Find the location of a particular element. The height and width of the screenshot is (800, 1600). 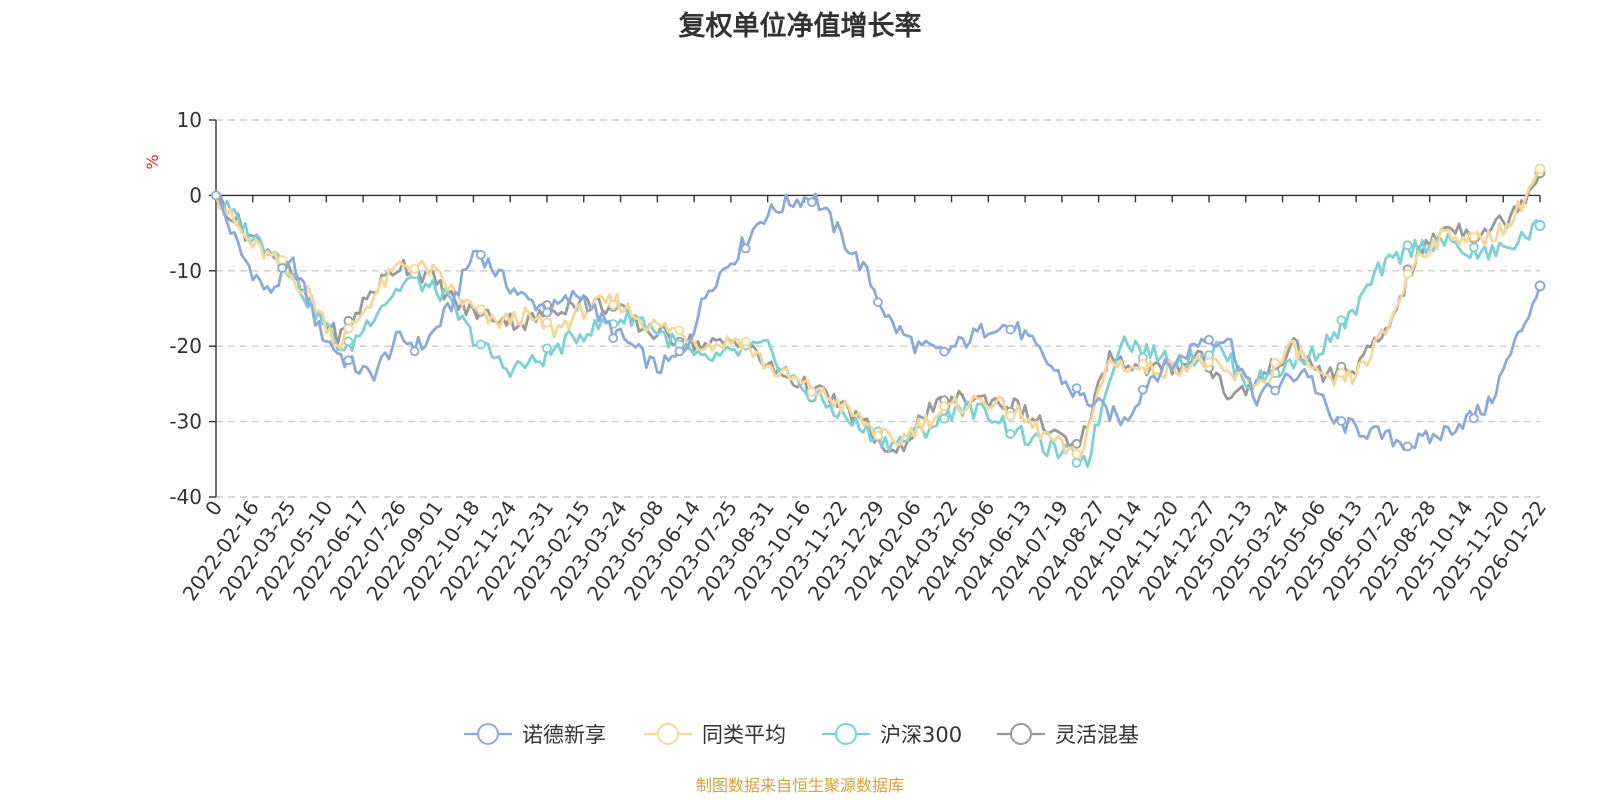

y-tick-label: -20 is located at coordinates (185, 346).